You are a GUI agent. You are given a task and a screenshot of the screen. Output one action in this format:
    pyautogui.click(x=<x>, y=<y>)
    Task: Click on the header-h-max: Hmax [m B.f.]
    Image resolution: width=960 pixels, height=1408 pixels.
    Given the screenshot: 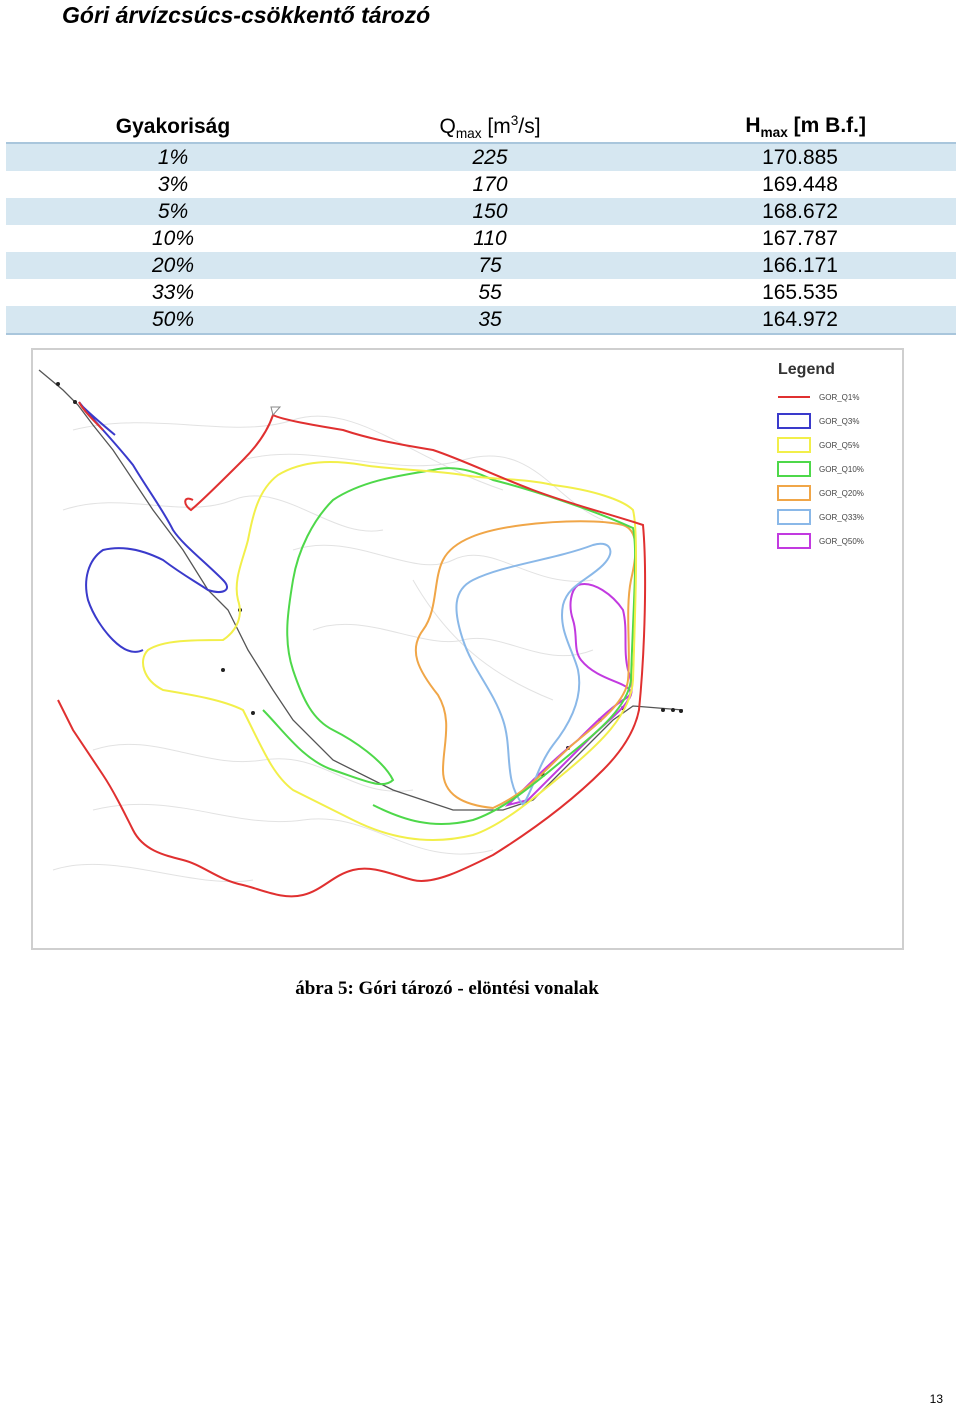 What is the action you would take?
    pyautogui.click(x=798, y=128)
    